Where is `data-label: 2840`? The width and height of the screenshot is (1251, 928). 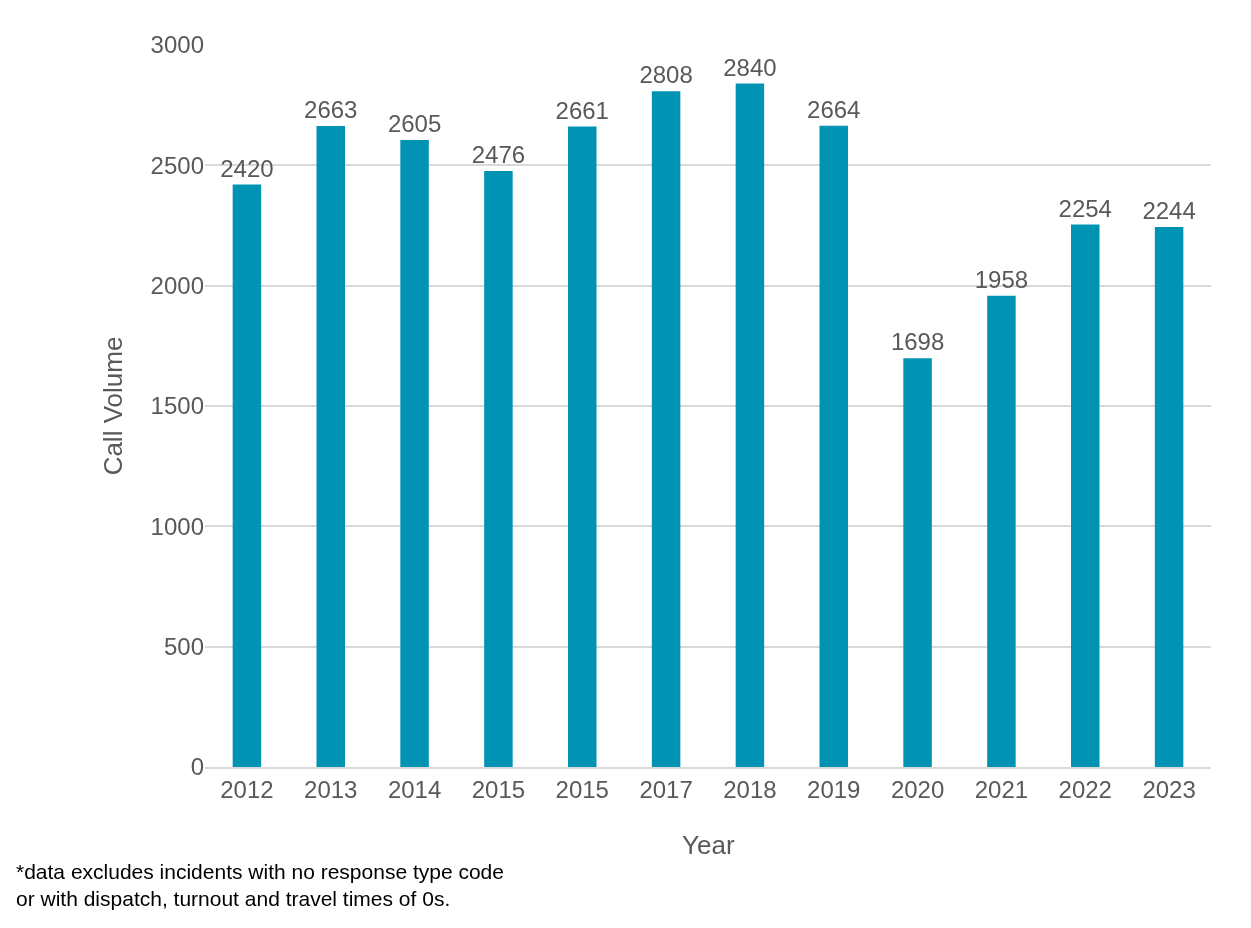 data-label: 2840 is located at coordinates (750, 67).